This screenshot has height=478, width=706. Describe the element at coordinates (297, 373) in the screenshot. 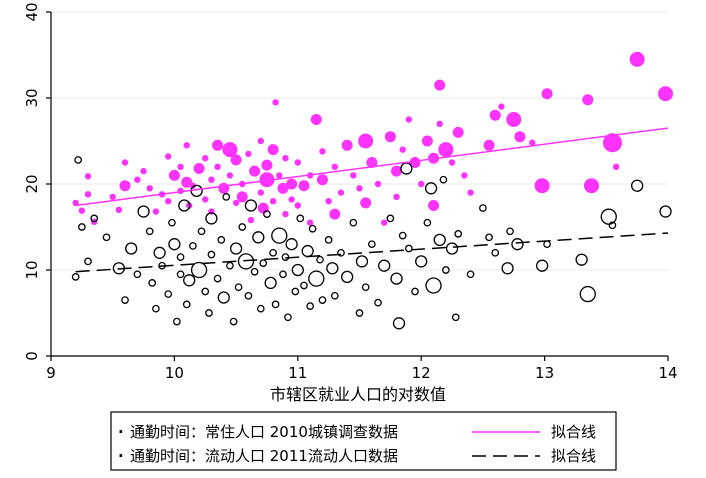

I see `x-tick-label: 11` at that location.